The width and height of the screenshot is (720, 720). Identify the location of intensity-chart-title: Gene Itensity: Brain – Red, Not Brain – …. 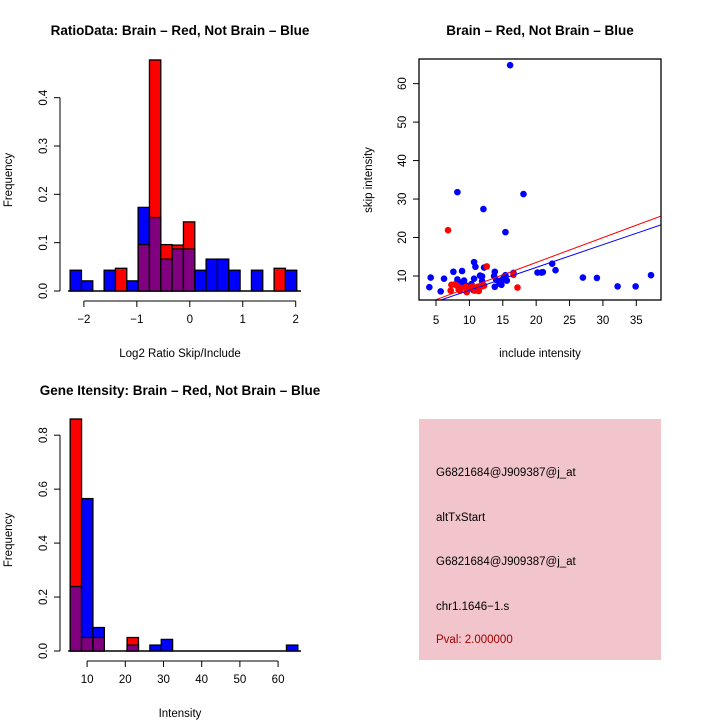
(180, 390).